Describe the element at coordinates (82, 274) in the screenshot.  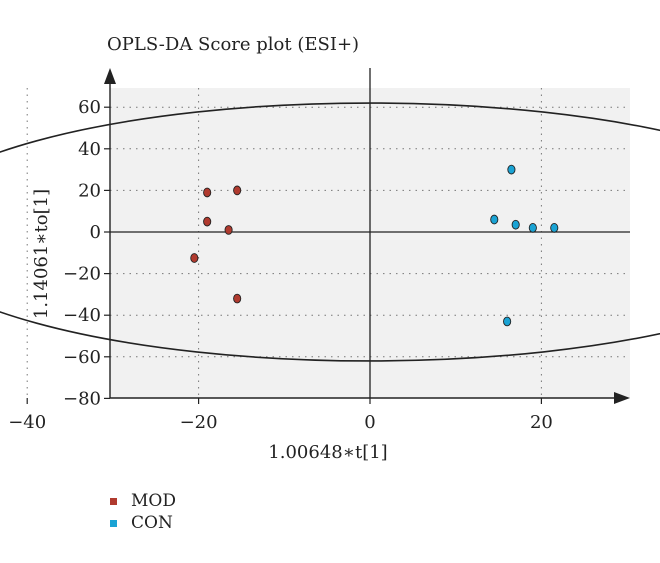
I see `y-tick-label: −20` at that location.